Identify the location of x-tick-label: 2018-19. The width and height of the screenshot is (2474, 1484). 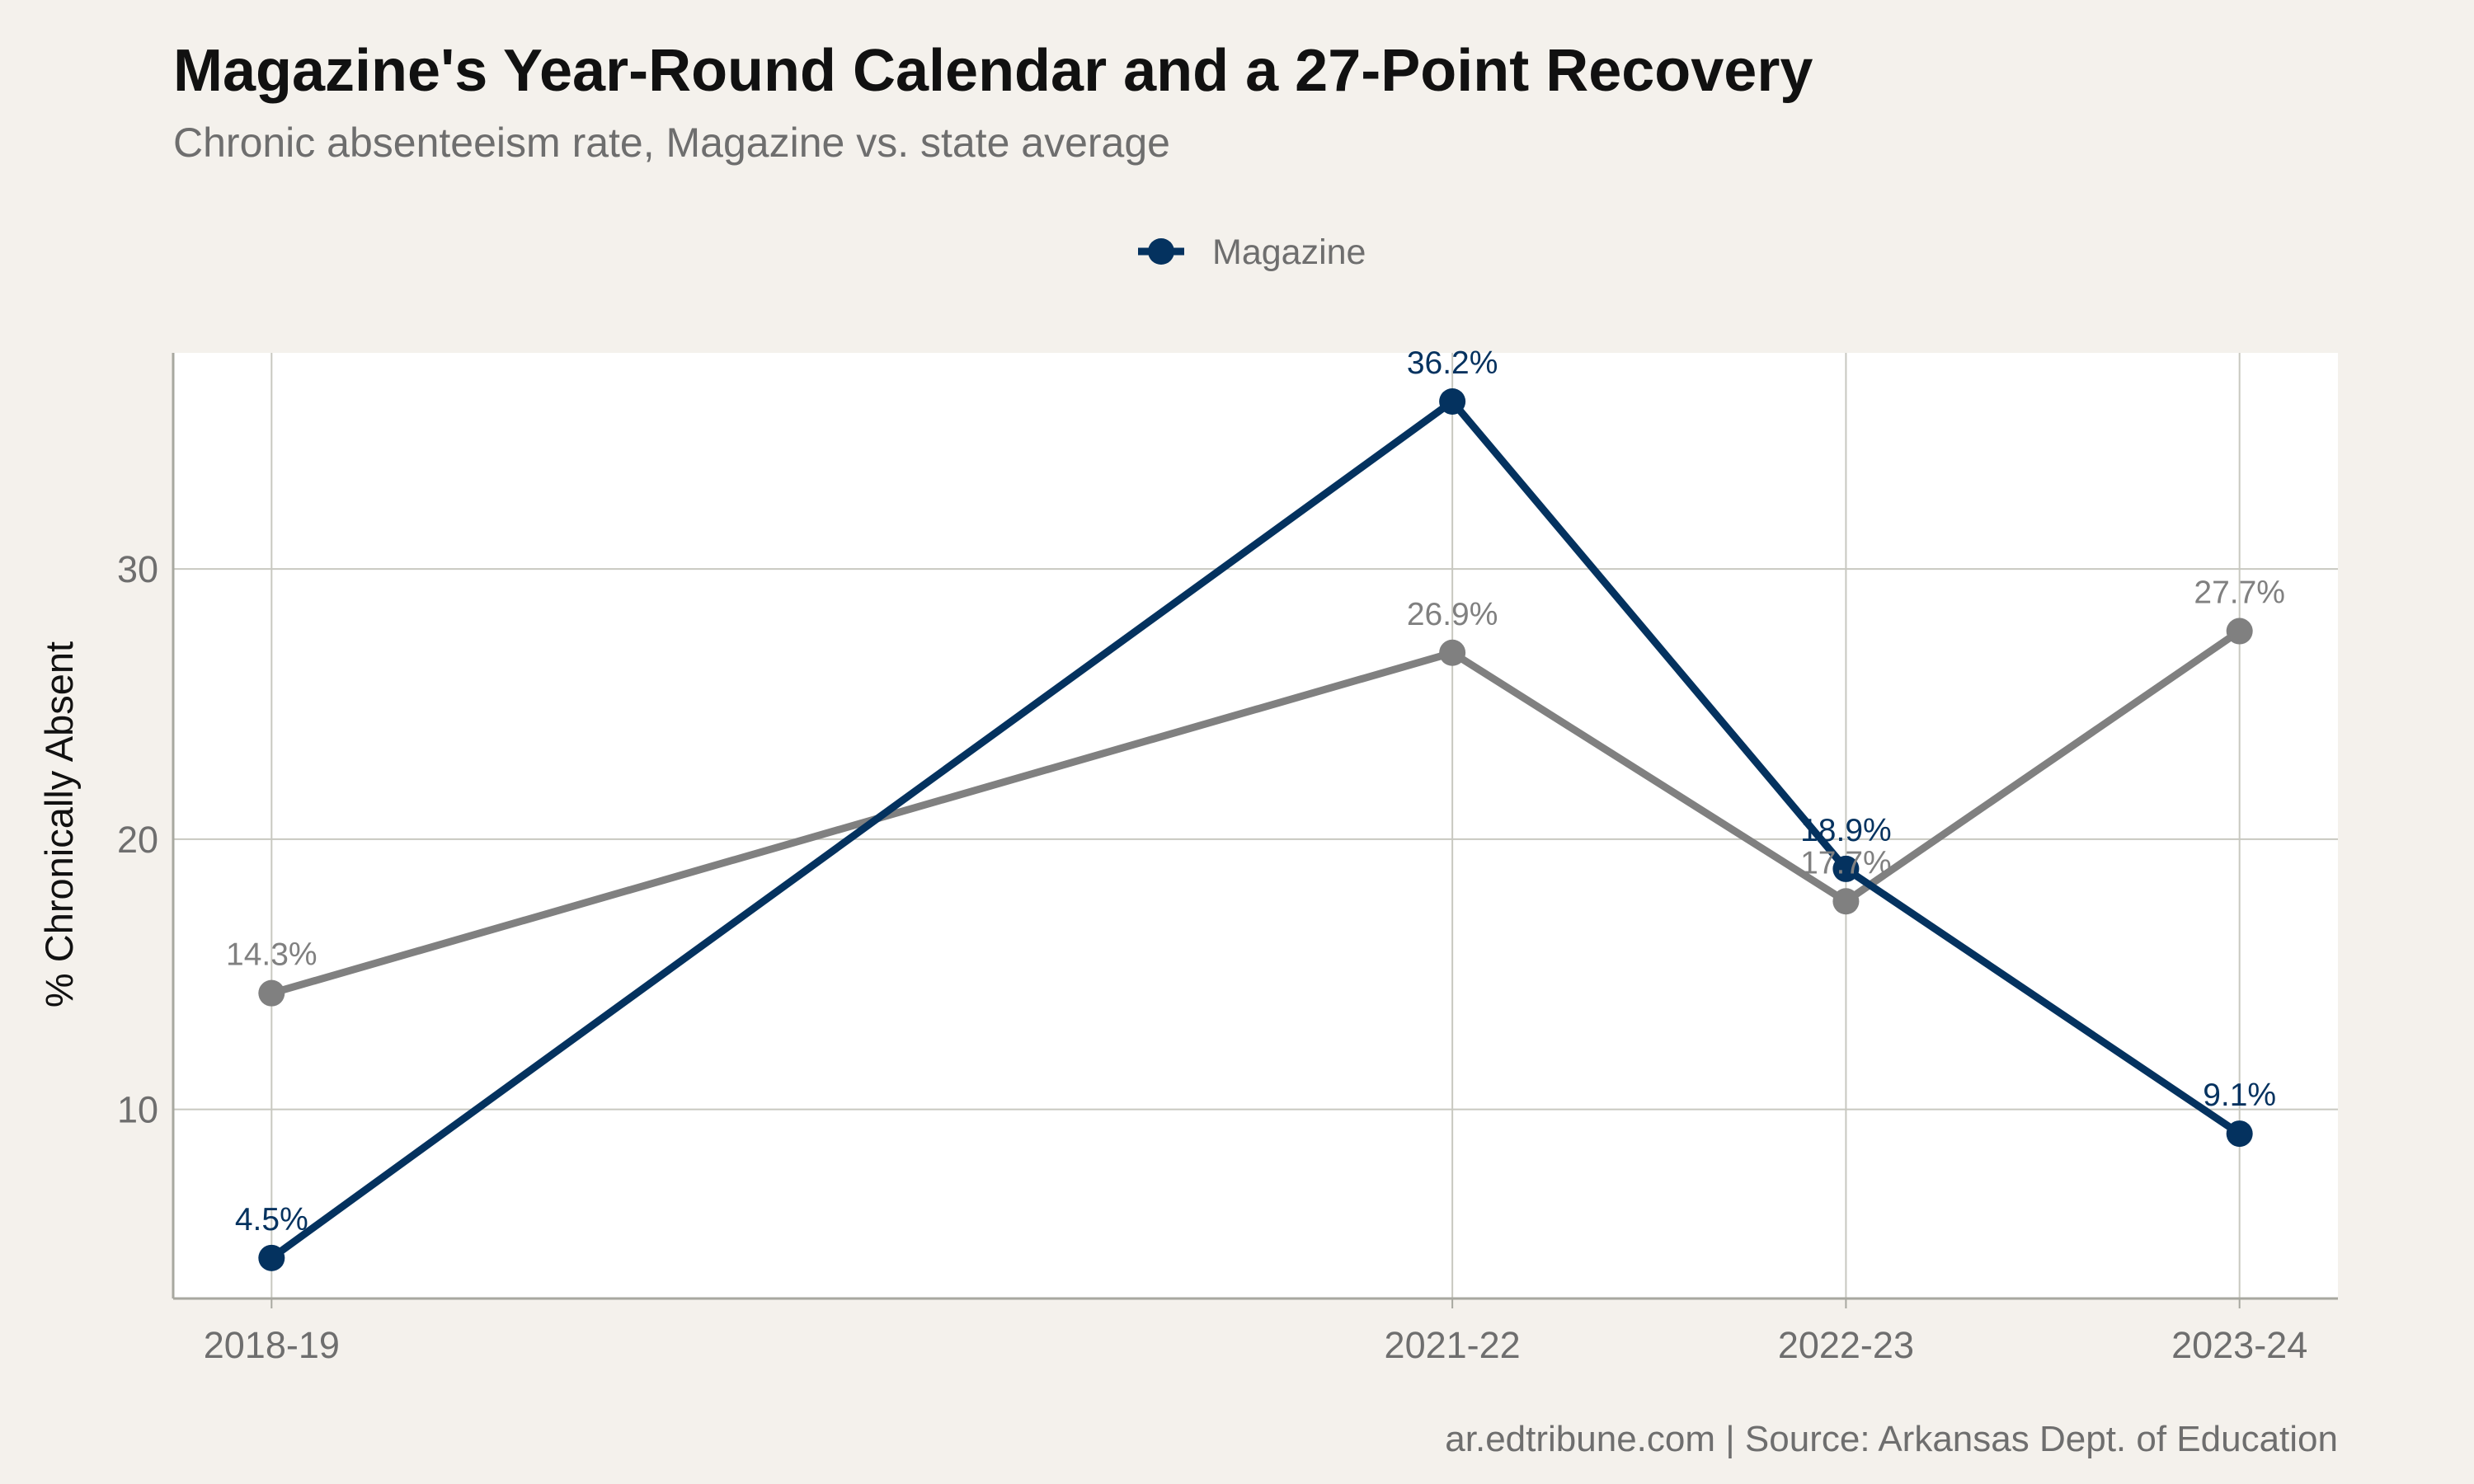
(272, 1345).